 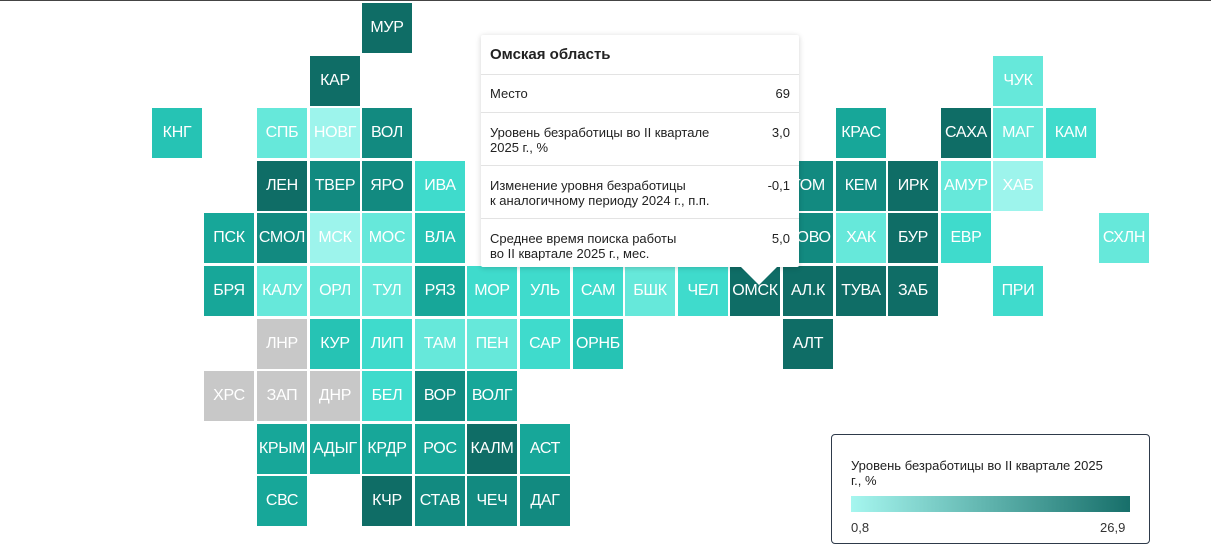 I want to click on legend-max-label: 26,9, so click(x=1113, y=527).